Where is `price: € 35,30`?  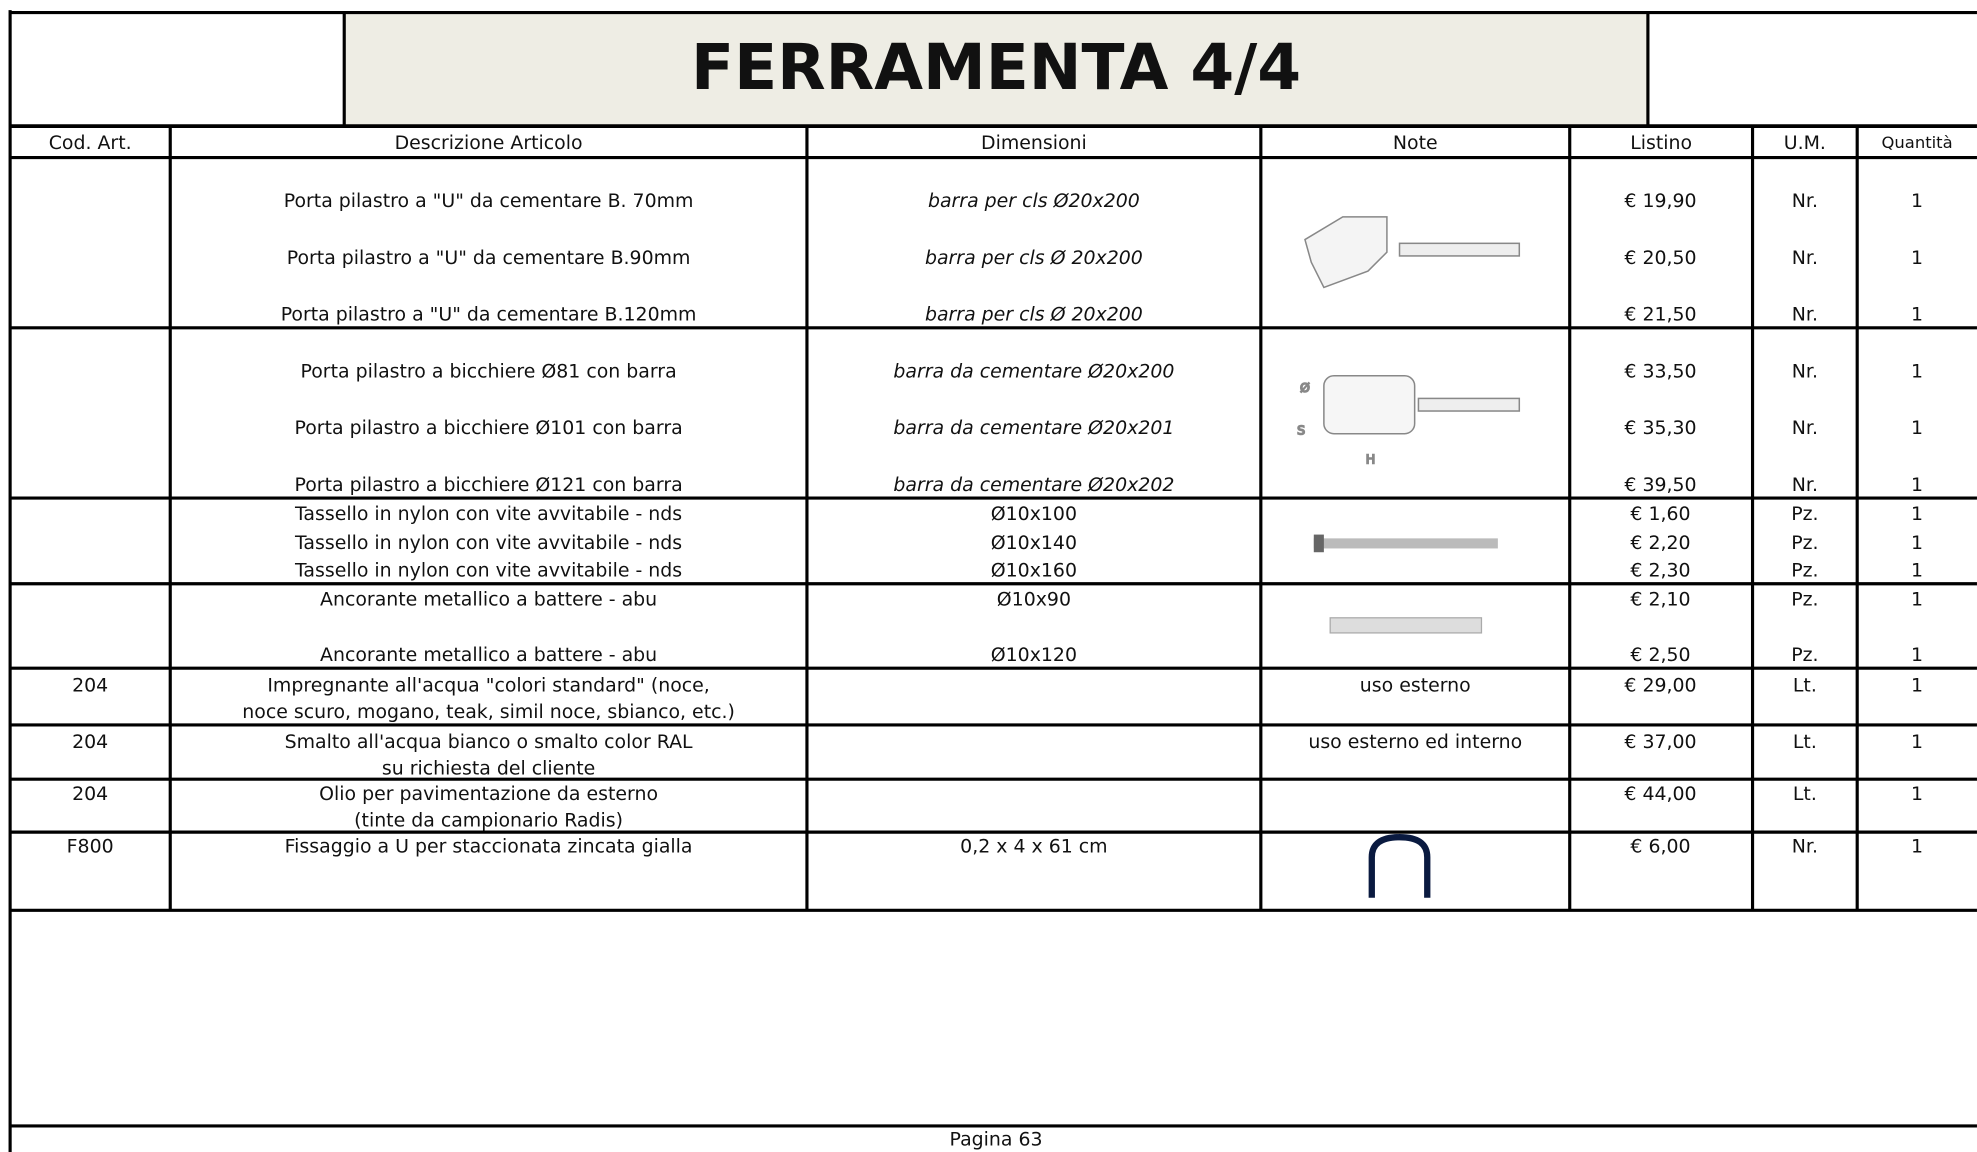
price: € 35,30 is located at coordinates (1660, 428).